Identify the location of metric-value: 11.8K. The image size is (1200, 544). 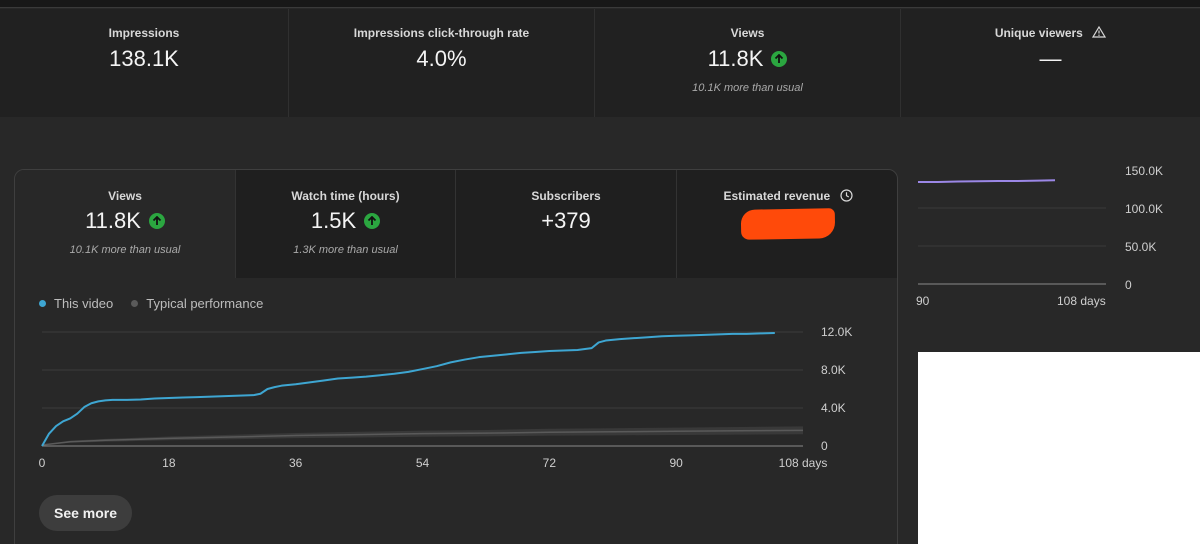
(747, 59).